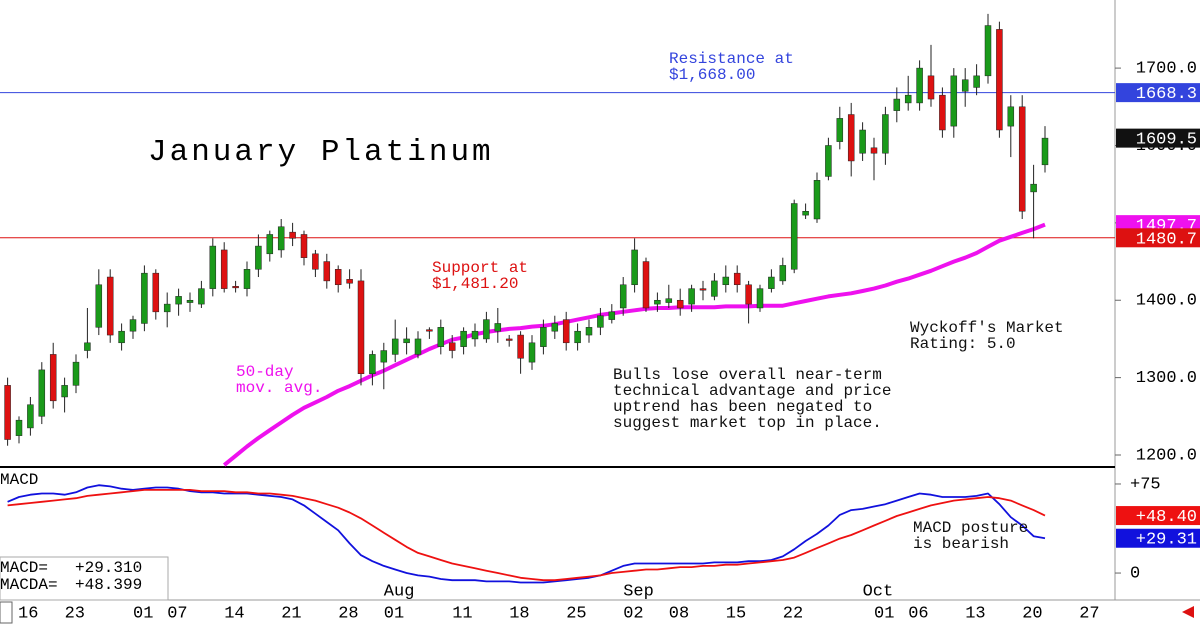 This screenshot has height=625, width=1200. Describe the element at coordinates (1158, 138) in the screenshot. I see `last-close-tag-bg` at that location.